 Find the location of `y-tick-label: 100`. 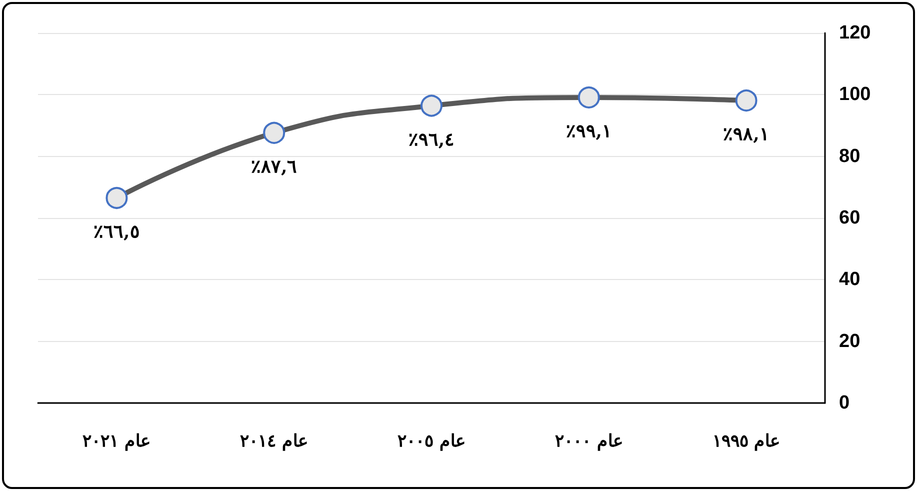

y-tick-label: 100 is located at coordinates (855, 95).